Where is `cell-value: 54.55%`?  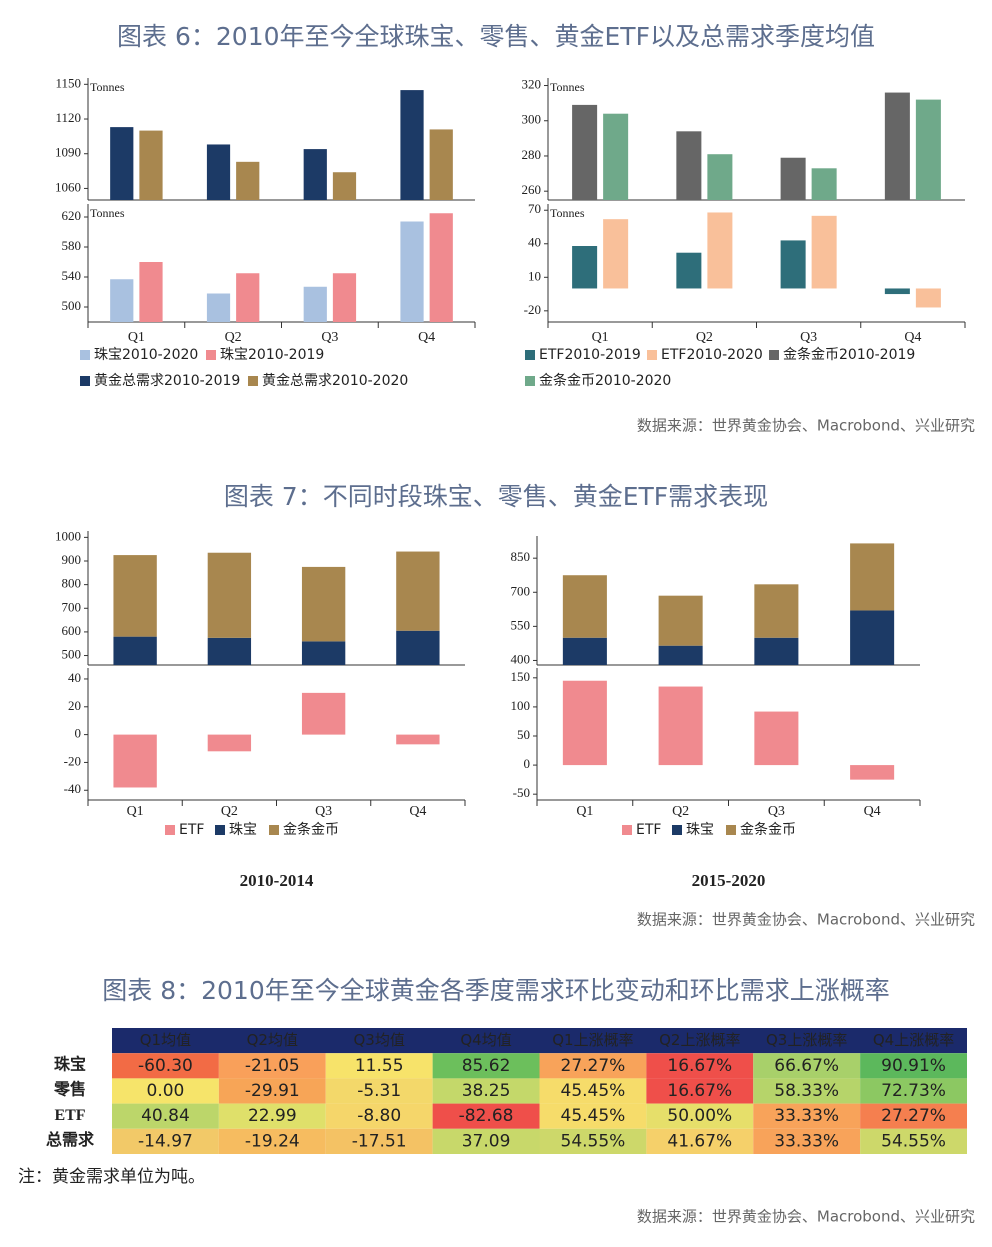
cell-value: 54.55% is located at coordinates (913, 1141).